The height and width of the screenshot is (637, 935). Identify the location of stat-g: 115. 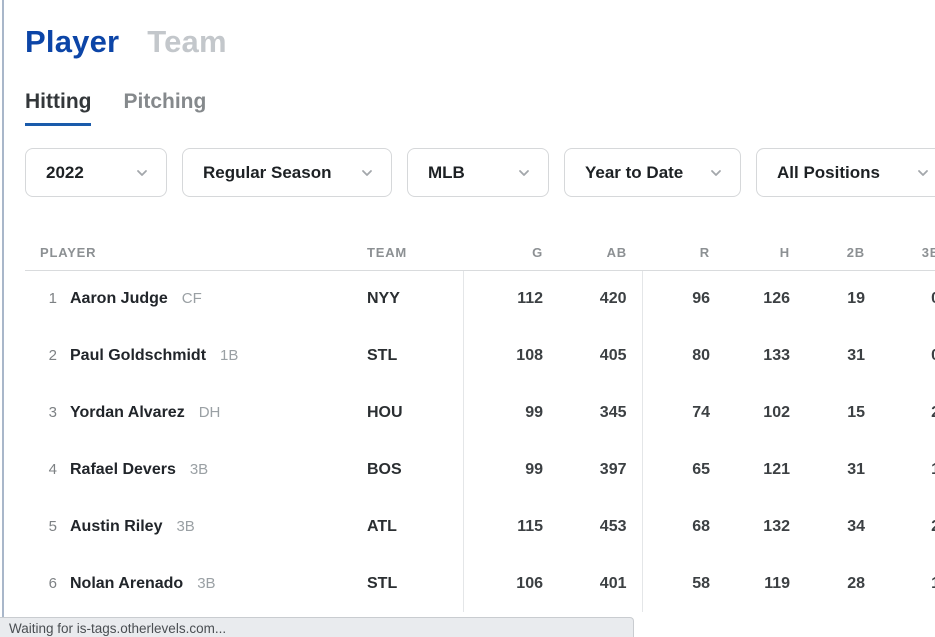
(510, 526).